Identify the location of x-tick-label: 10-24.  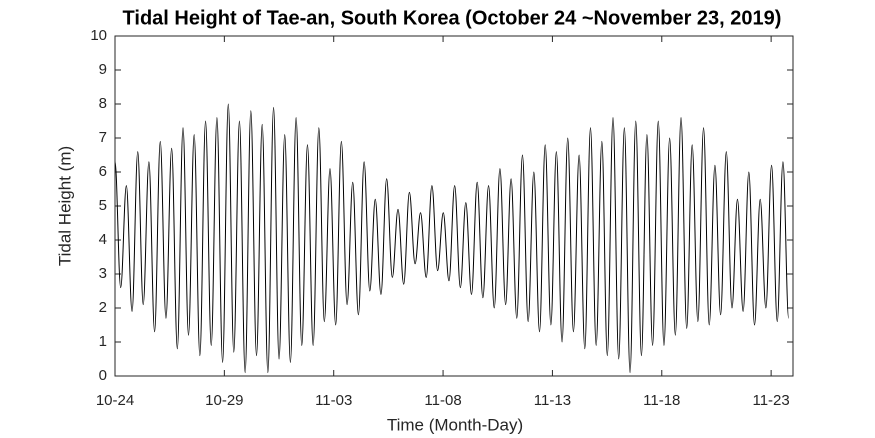
(115, 400).